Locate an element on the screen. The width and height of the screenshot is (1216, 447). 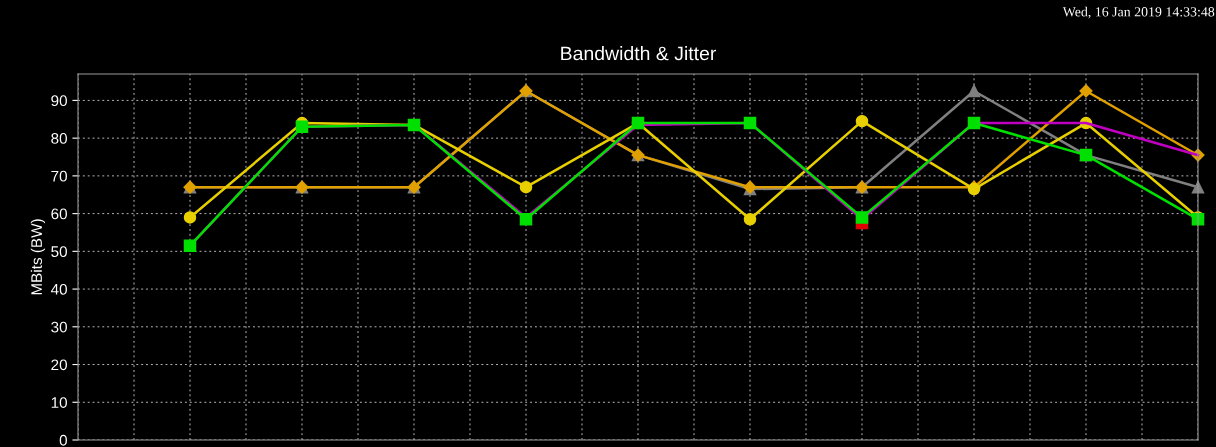
y-tick-label: 60 is located at coordinates (59, 214).